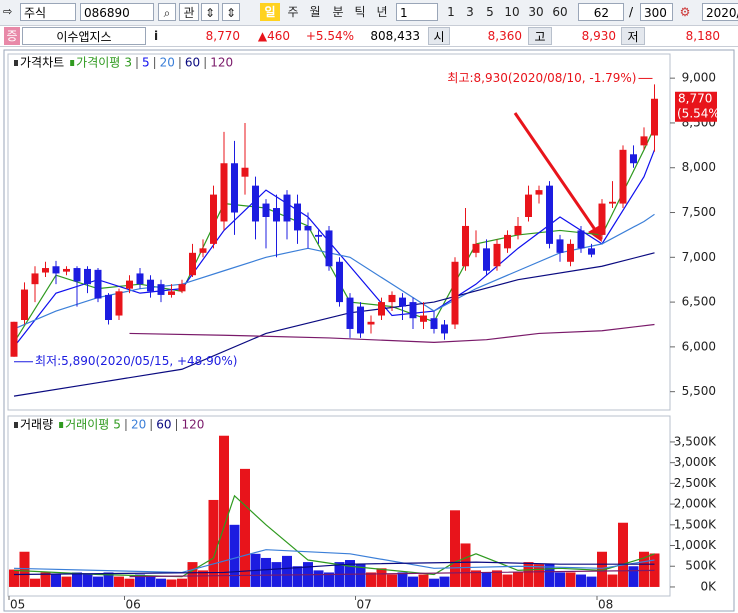 This screenshot has width=738, height=613. Describe the element at coordinates (451, 12) in the screenshot. I see `minute-button: 1` at that location.